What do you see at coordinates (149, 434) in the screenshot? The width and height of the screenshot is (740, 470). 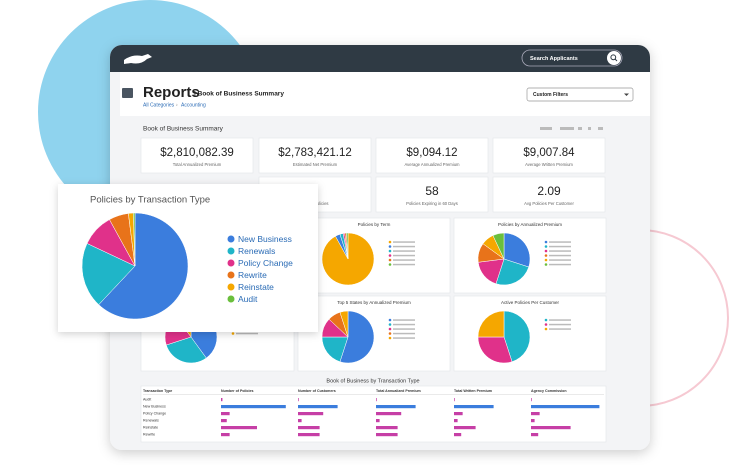 I see `table-cell: Rewrite` at bounding box center [149, 434].